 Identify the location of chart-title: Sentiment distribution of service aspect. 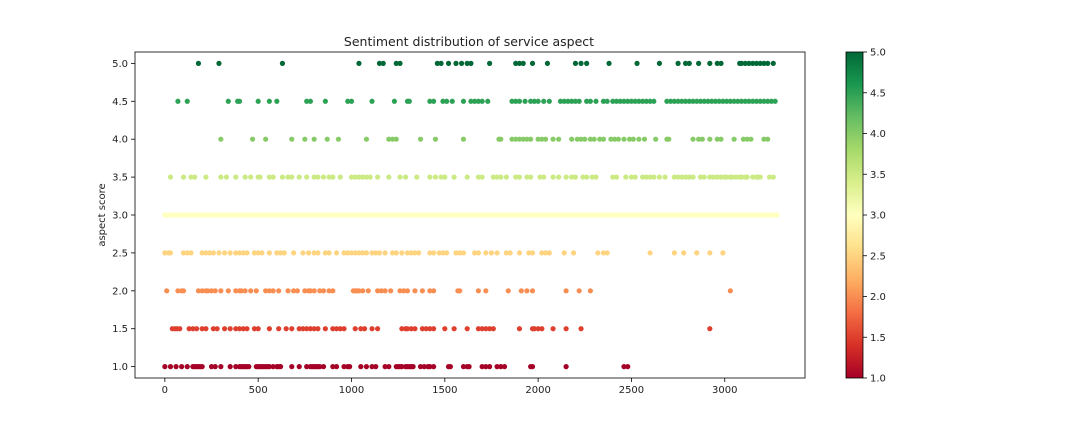
(469, 41).